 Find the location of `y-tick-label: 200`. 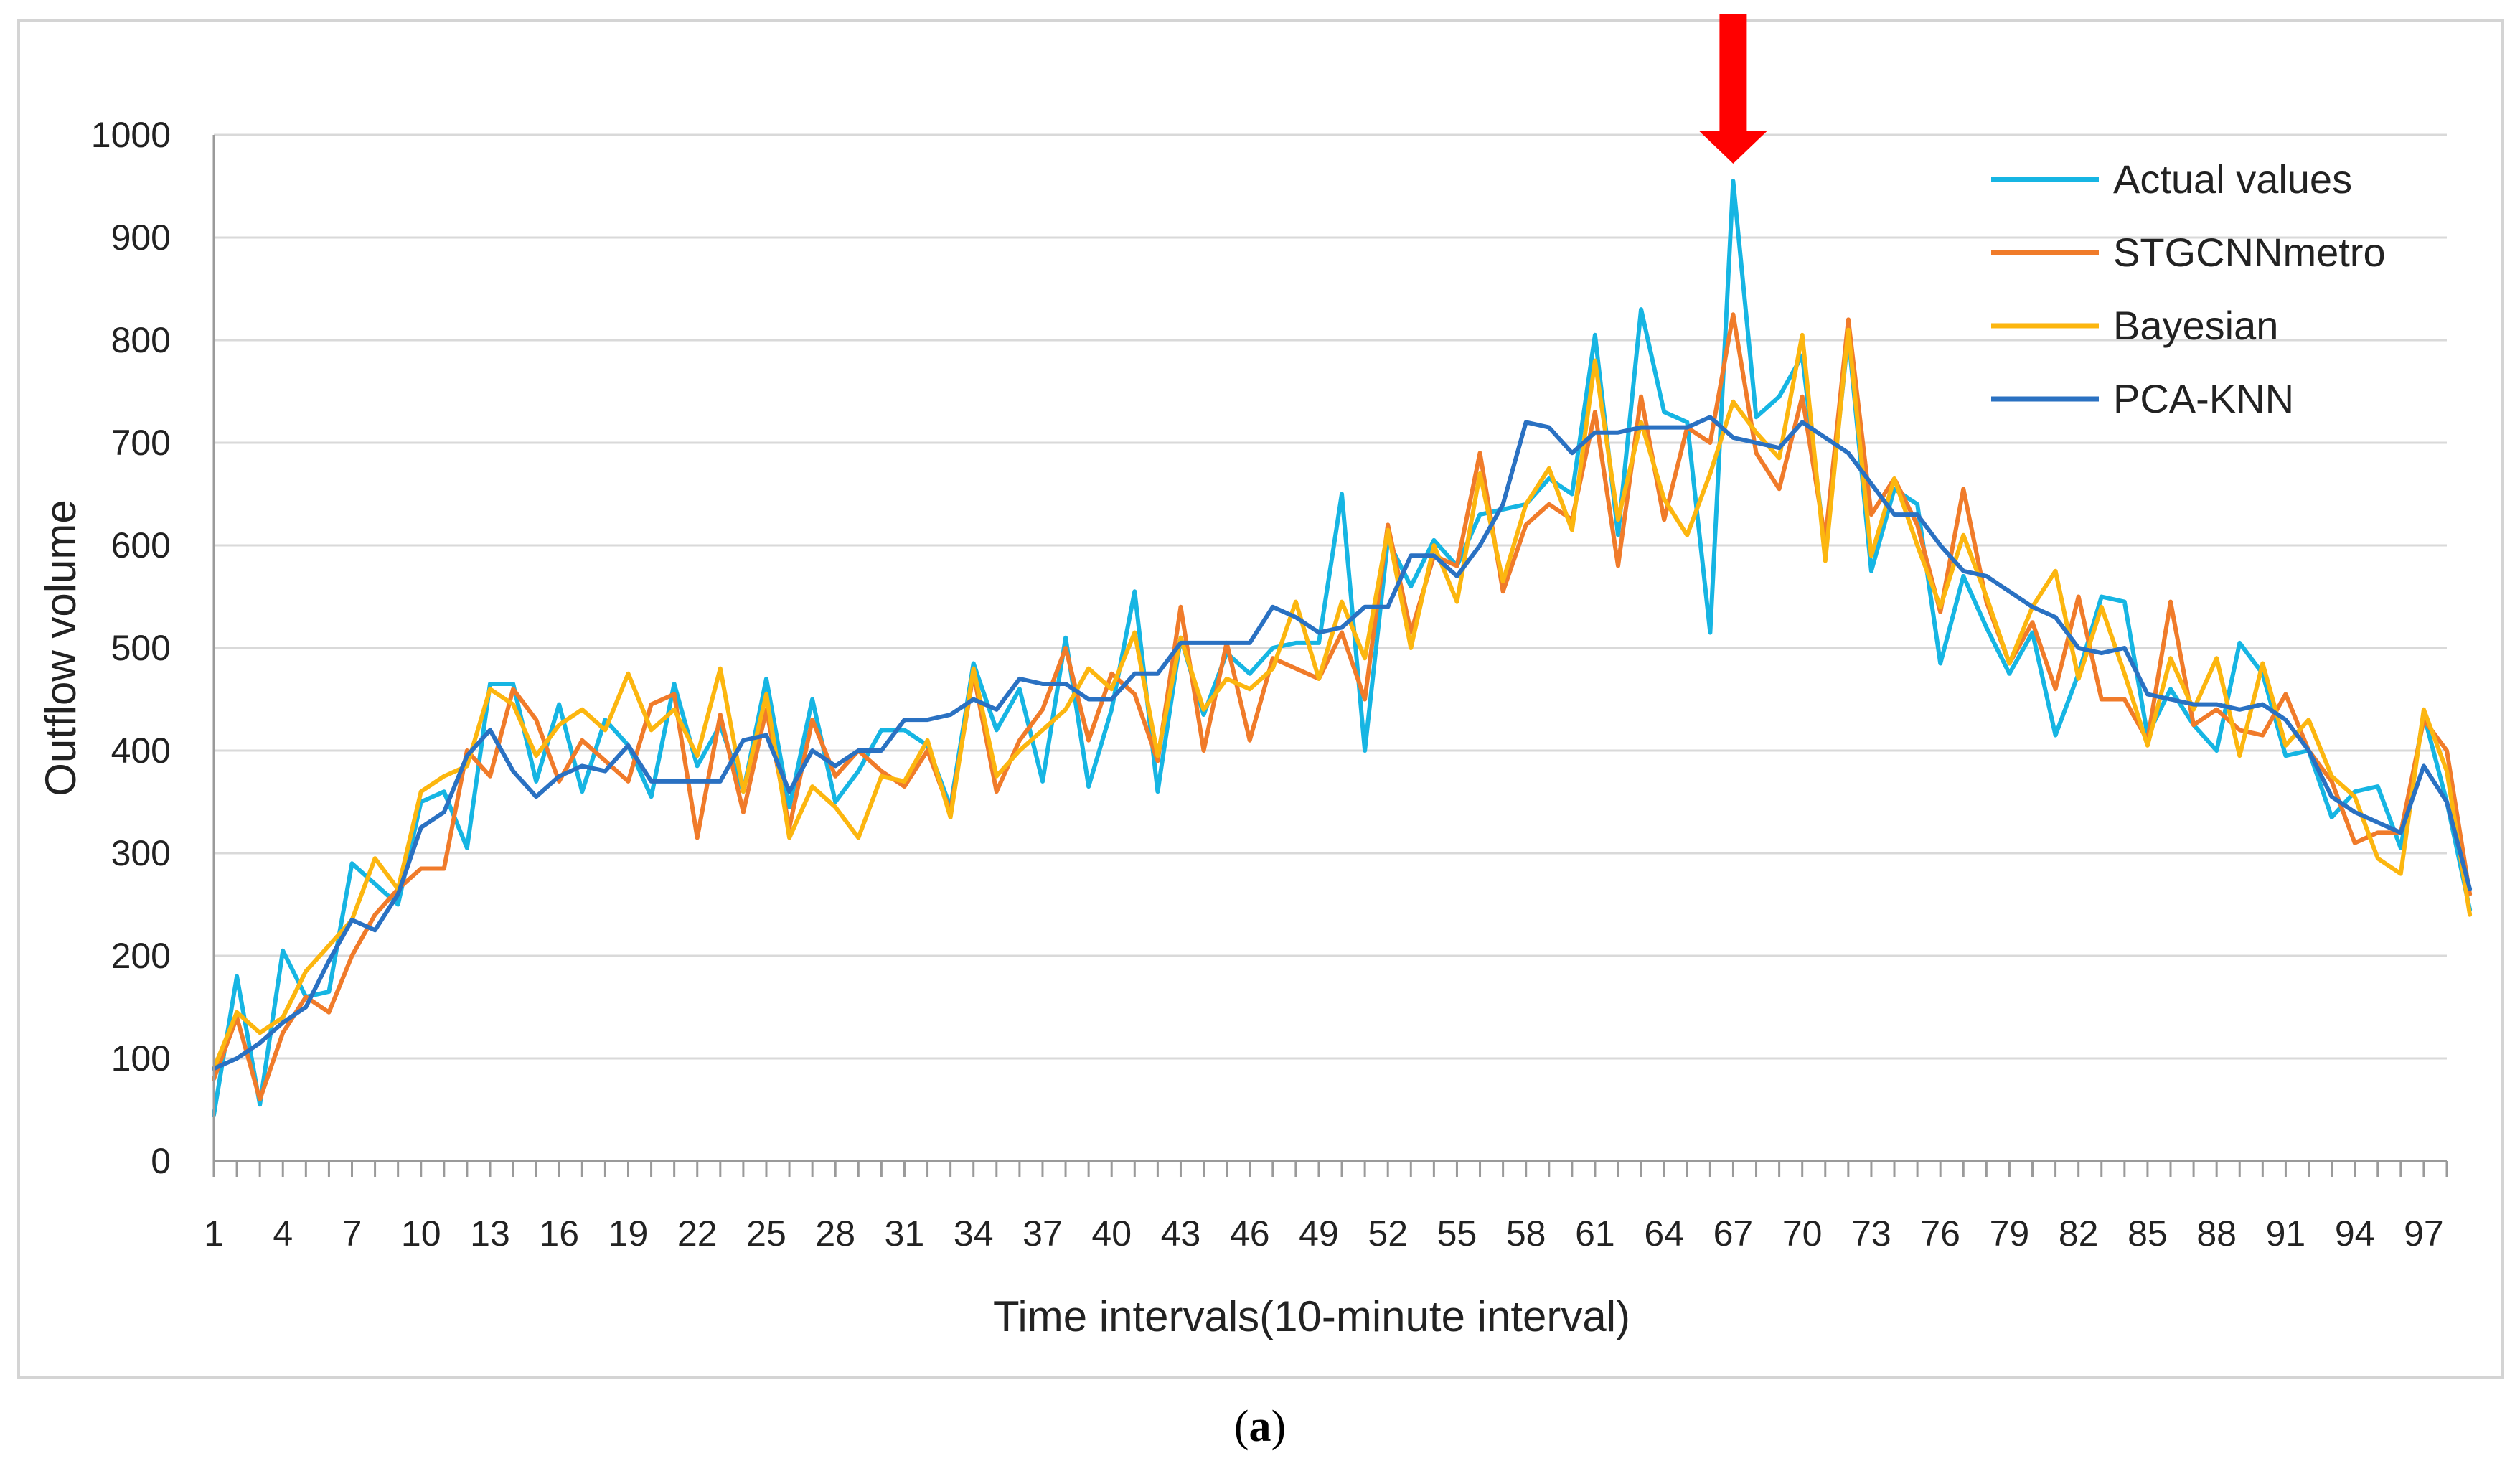

y-tick-label: 200 is located at coordinates (141, 956).